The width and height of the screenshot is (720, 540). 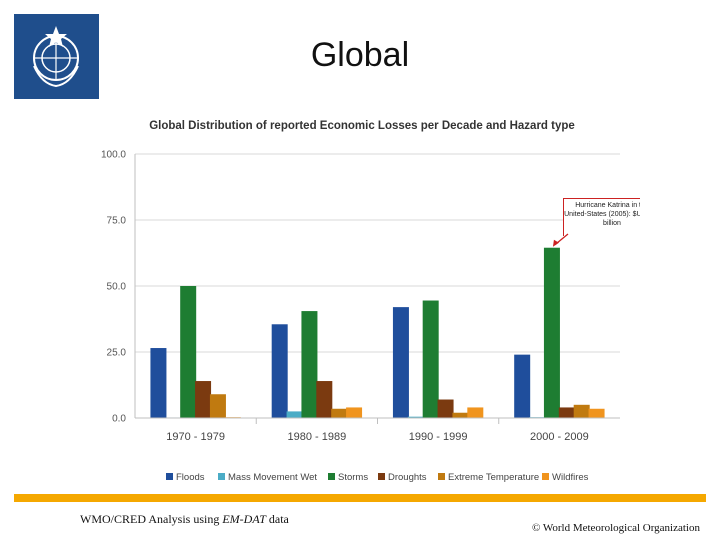 I want to click on legend-label: Mass Movement Wet, so click(x=272, y=477).